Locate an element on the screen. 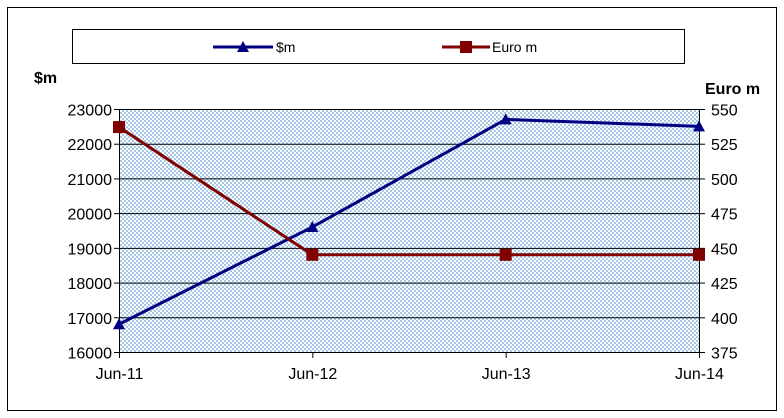 The image size is (784, 418). x-tick-label: Jun-12 is located at coordinates (312, 374).